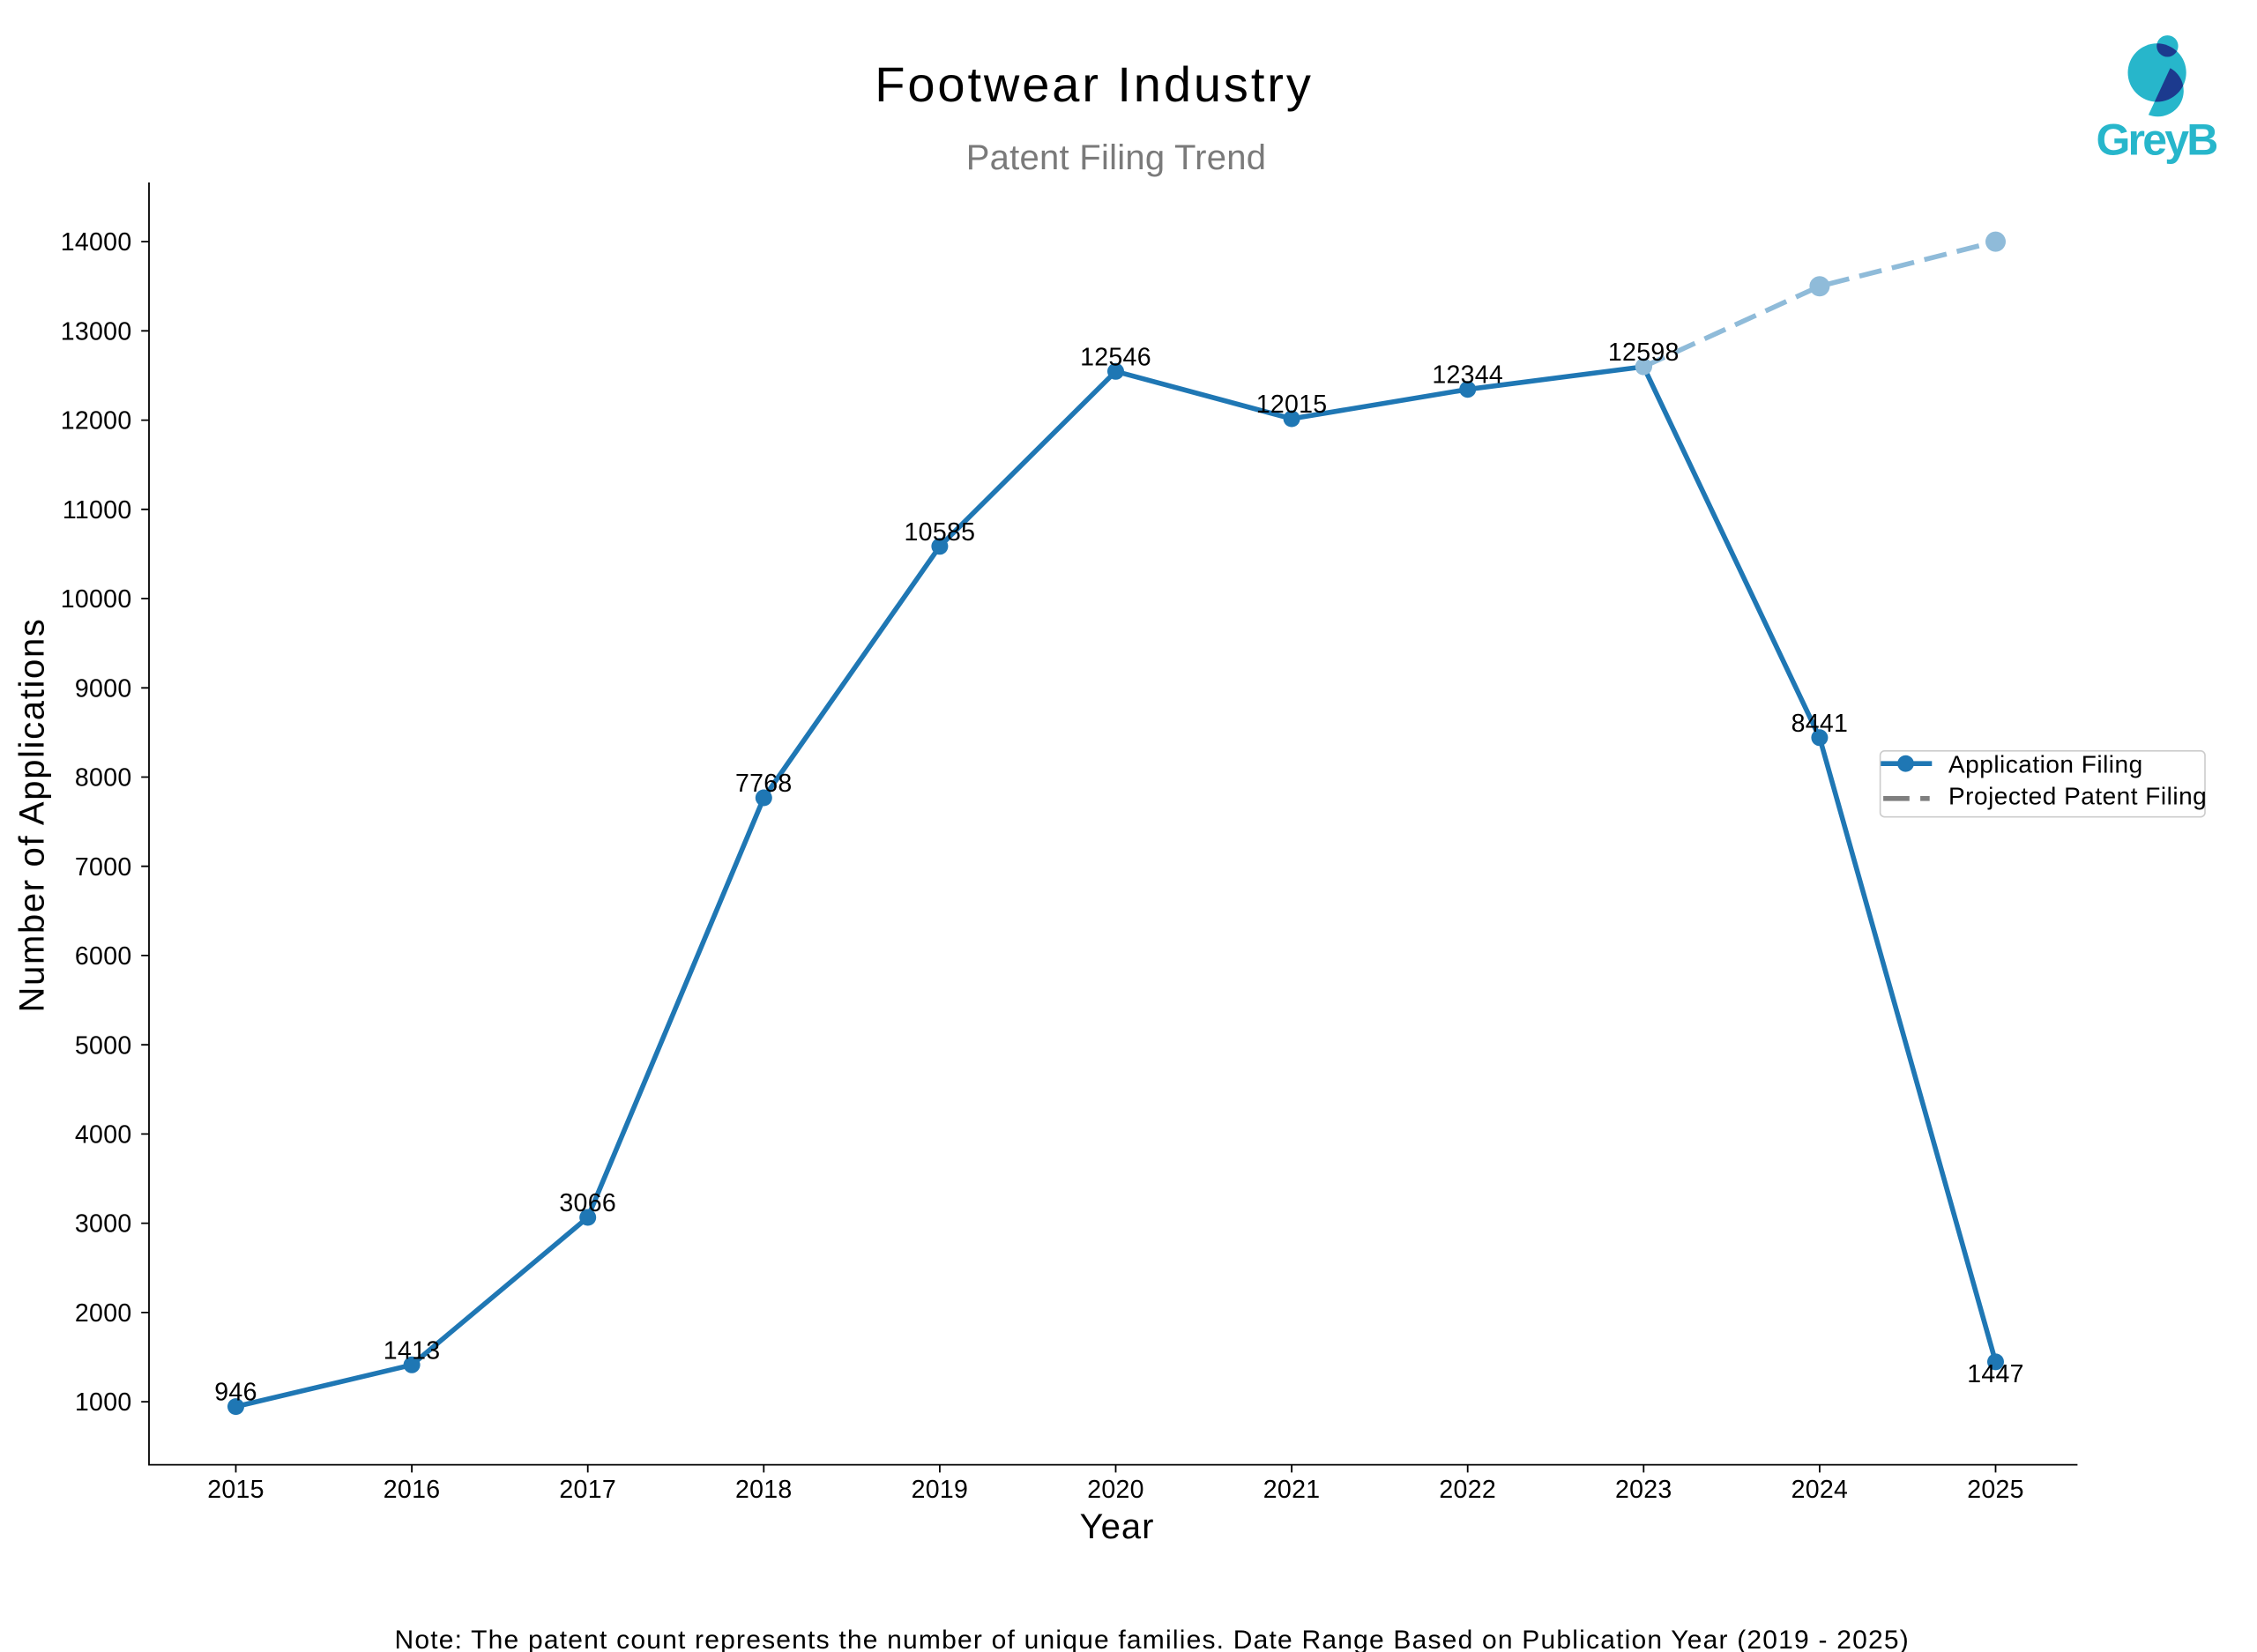  I want to click on svg-text: Number of Applications, so click(32, 814).